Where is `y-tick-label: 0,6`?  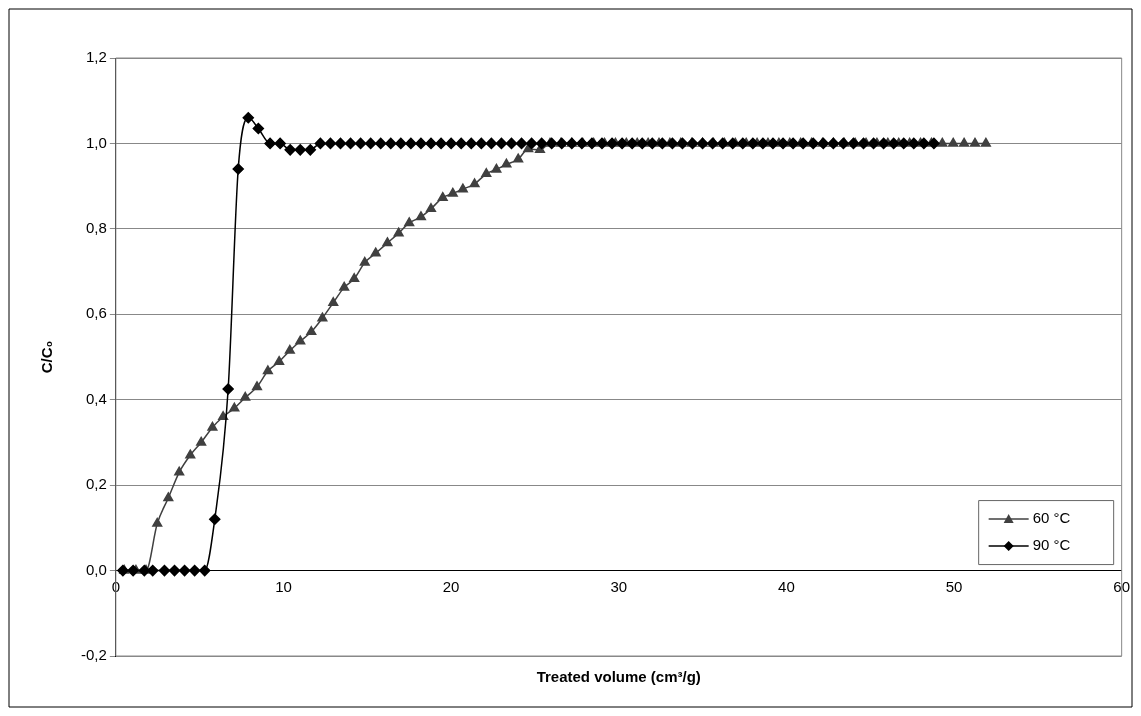 y-tick-label: 0,6 is located at coordinates (96, 313).